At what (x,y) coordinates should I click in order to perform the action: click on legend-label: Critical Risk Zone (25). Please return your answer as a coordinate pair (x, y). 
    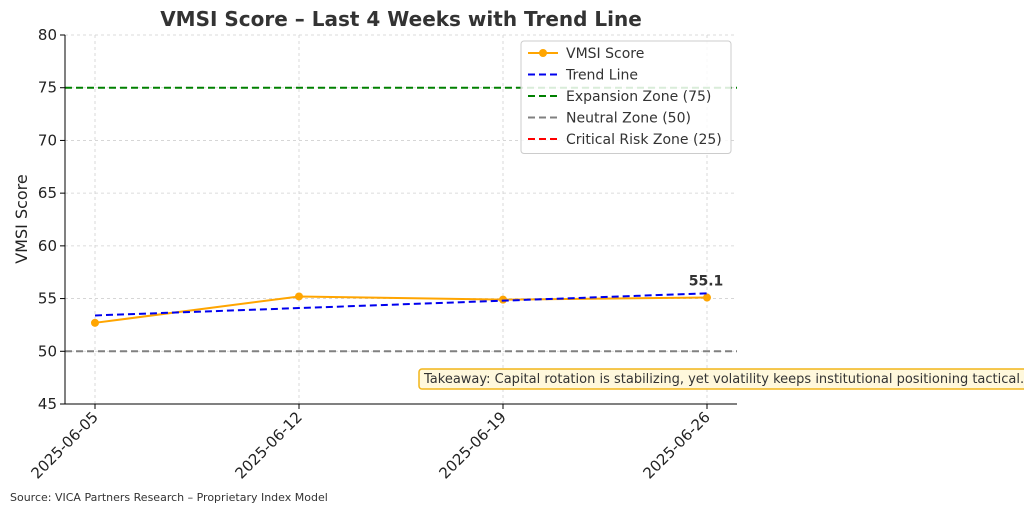
    Looking at the image, I should click on (644, 140).